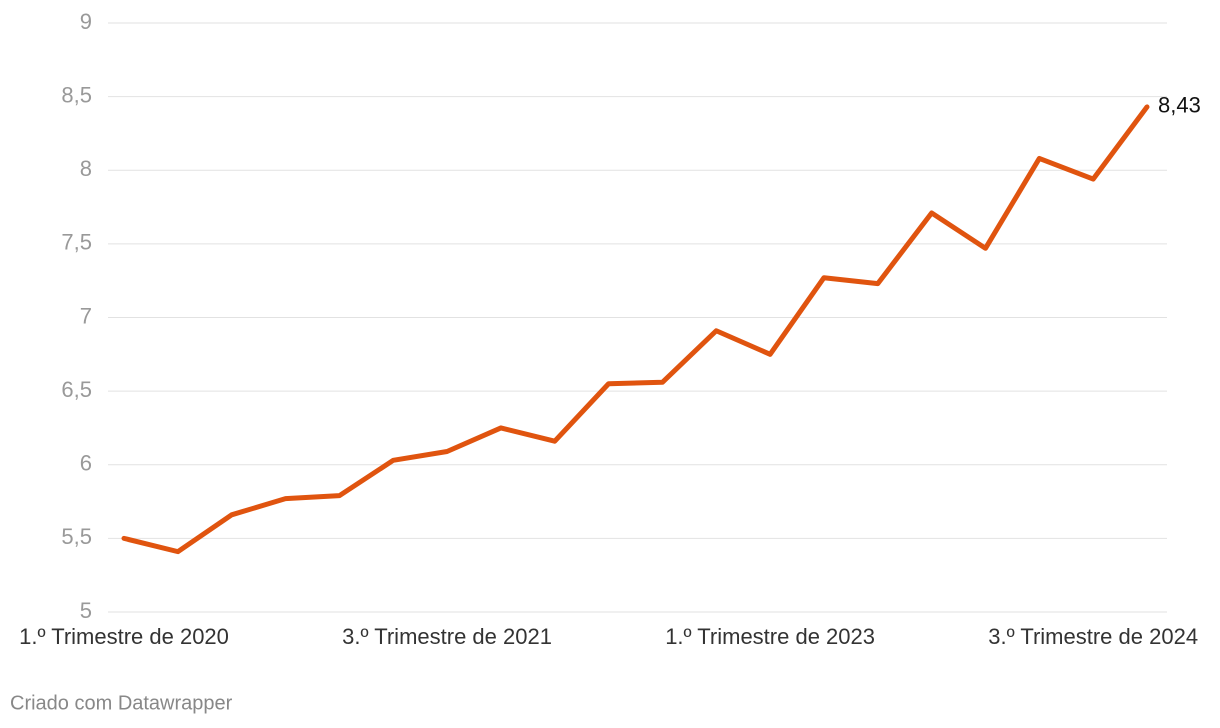 The image size is (1220, 728). What do you see at coordinates (770, 636) in the screenshot?
I see `x-tick-label: 1.º Trimestre de 2023` at bounding box center [770, 636].